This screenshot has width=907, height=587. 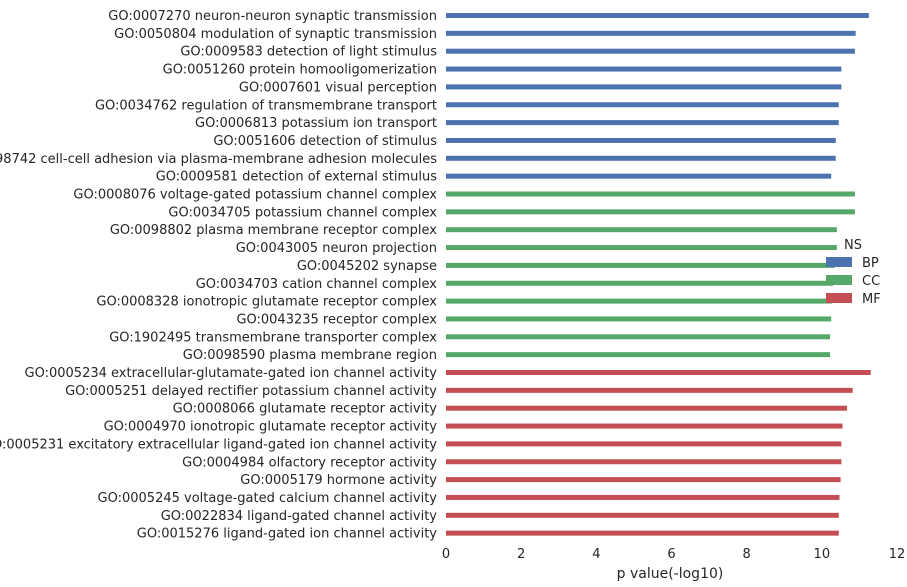 I want to click on x-tick-label: 2, so click(x=521, y=554).